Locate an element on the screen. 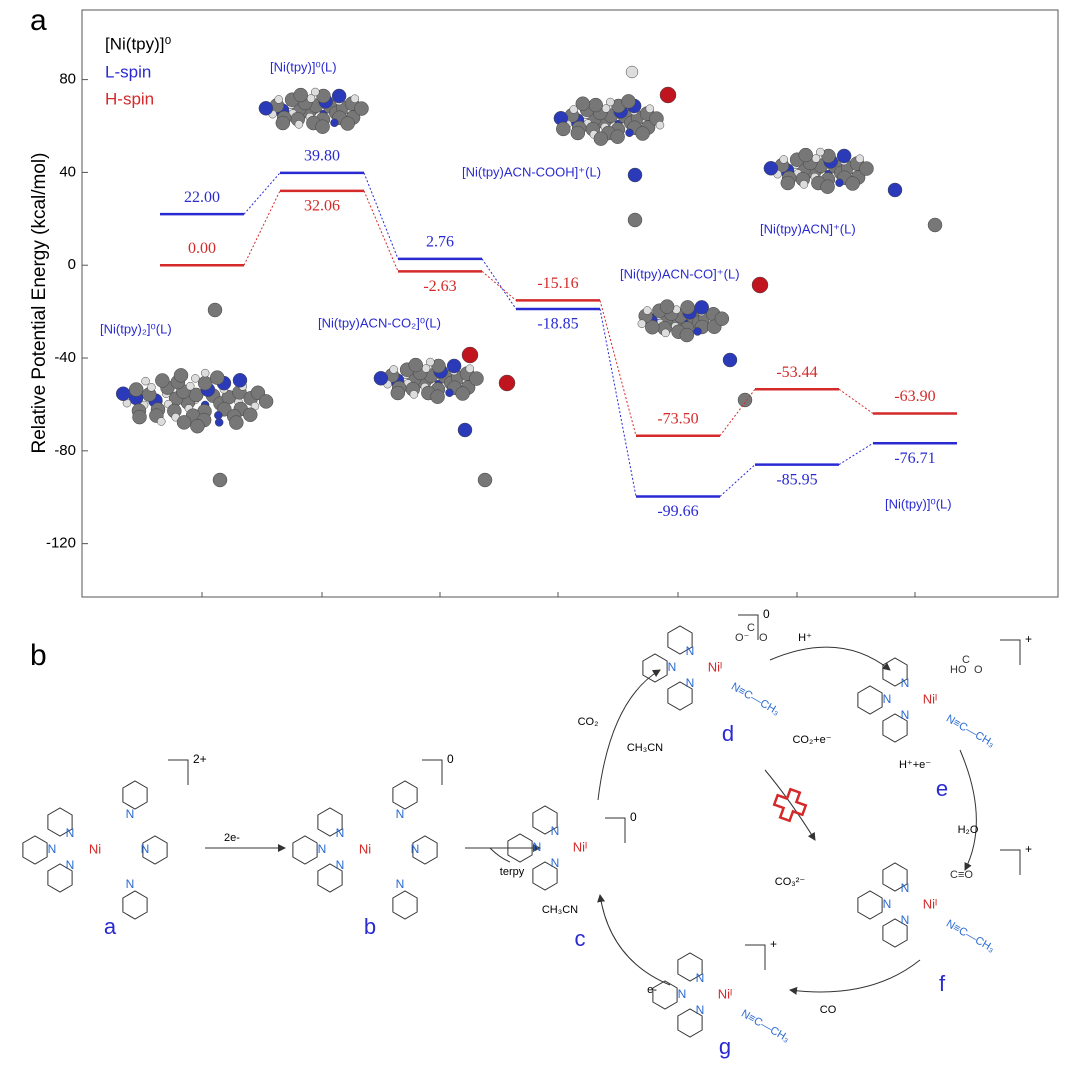 This screenshot has height=1066, width=1080. metal-label: Niᴵ is located at coordinates (580, 846).